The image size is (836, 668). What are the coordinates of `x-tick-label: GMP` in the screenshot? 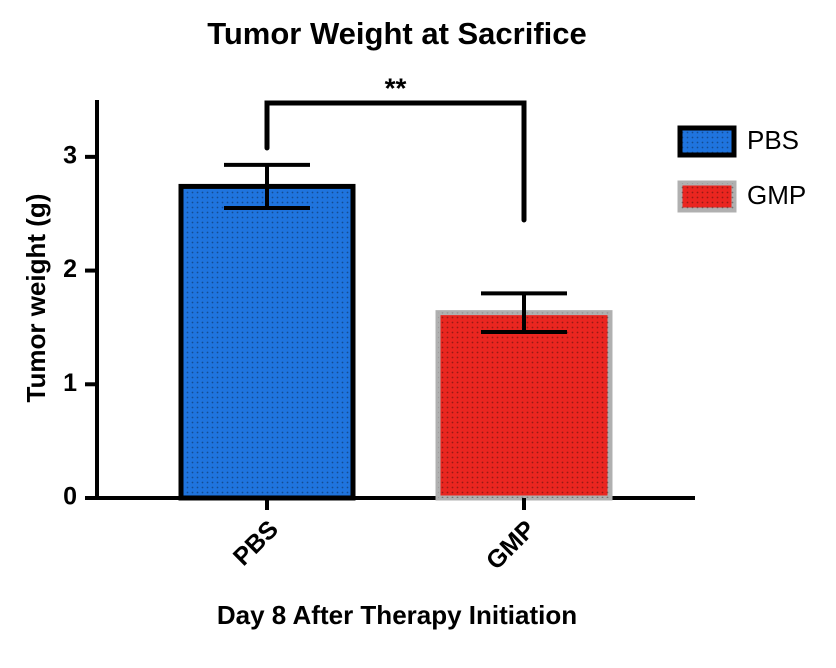 It's located at (511, 545).